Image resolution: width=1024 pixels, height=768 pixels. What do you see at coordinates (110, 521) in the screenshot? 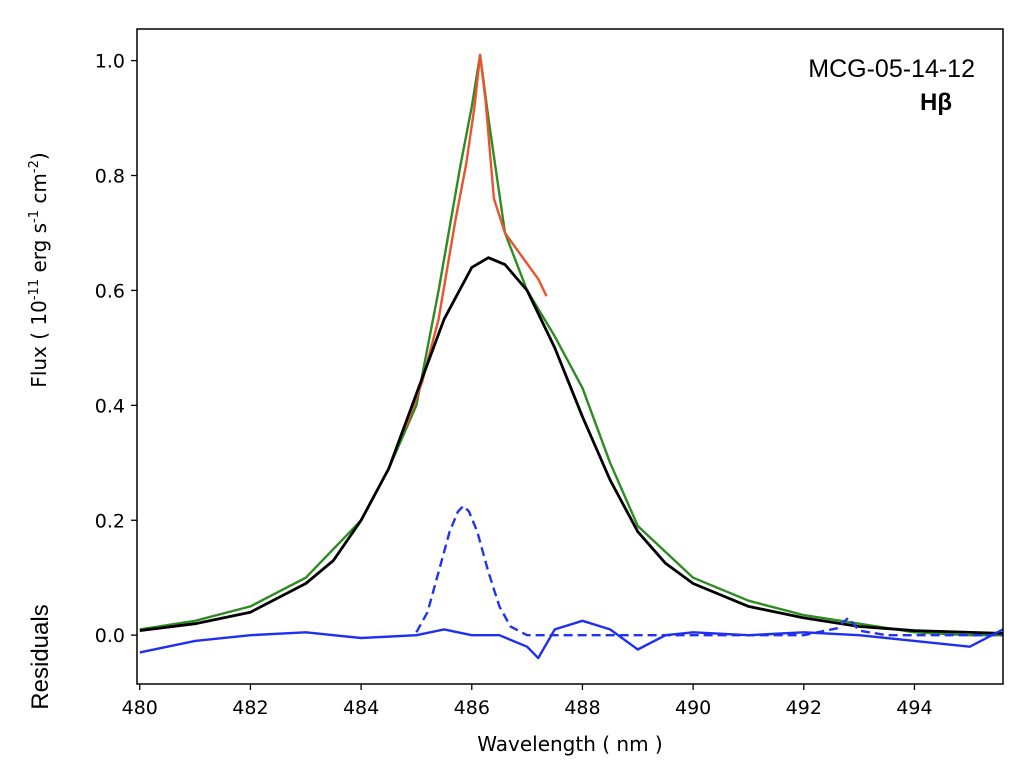
I see `y-tick-label-0.2: 0.2` at bounding box center [110, 521].